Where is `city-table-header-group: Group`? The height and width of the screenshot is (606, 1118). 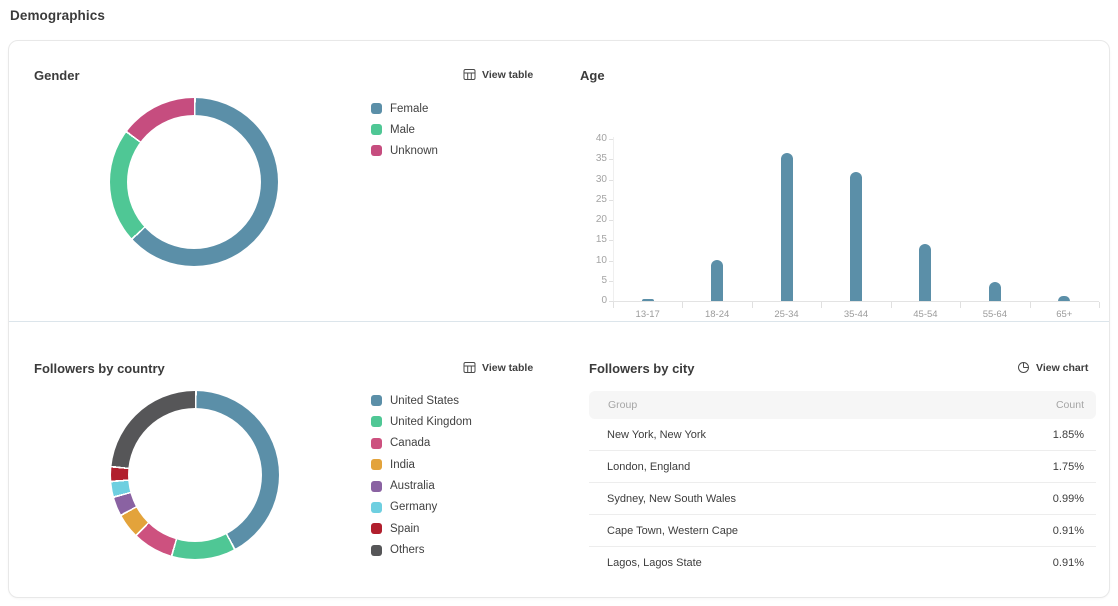 city-table-header-group: Group is located at coordinates (623, 405).